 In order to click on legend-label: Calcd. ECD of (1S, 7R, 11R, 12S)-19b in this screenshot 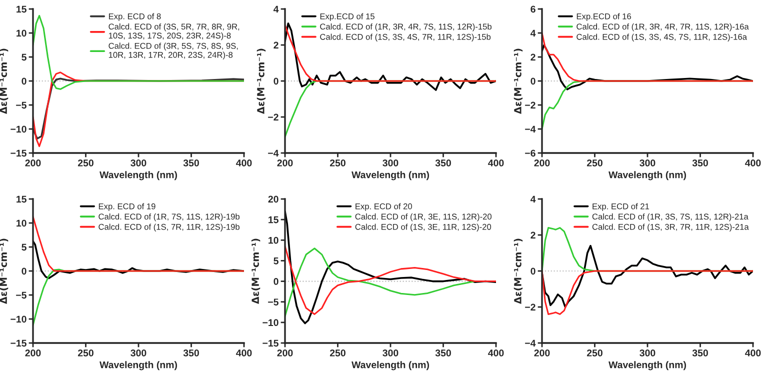, I will do `click(169, 228)`.